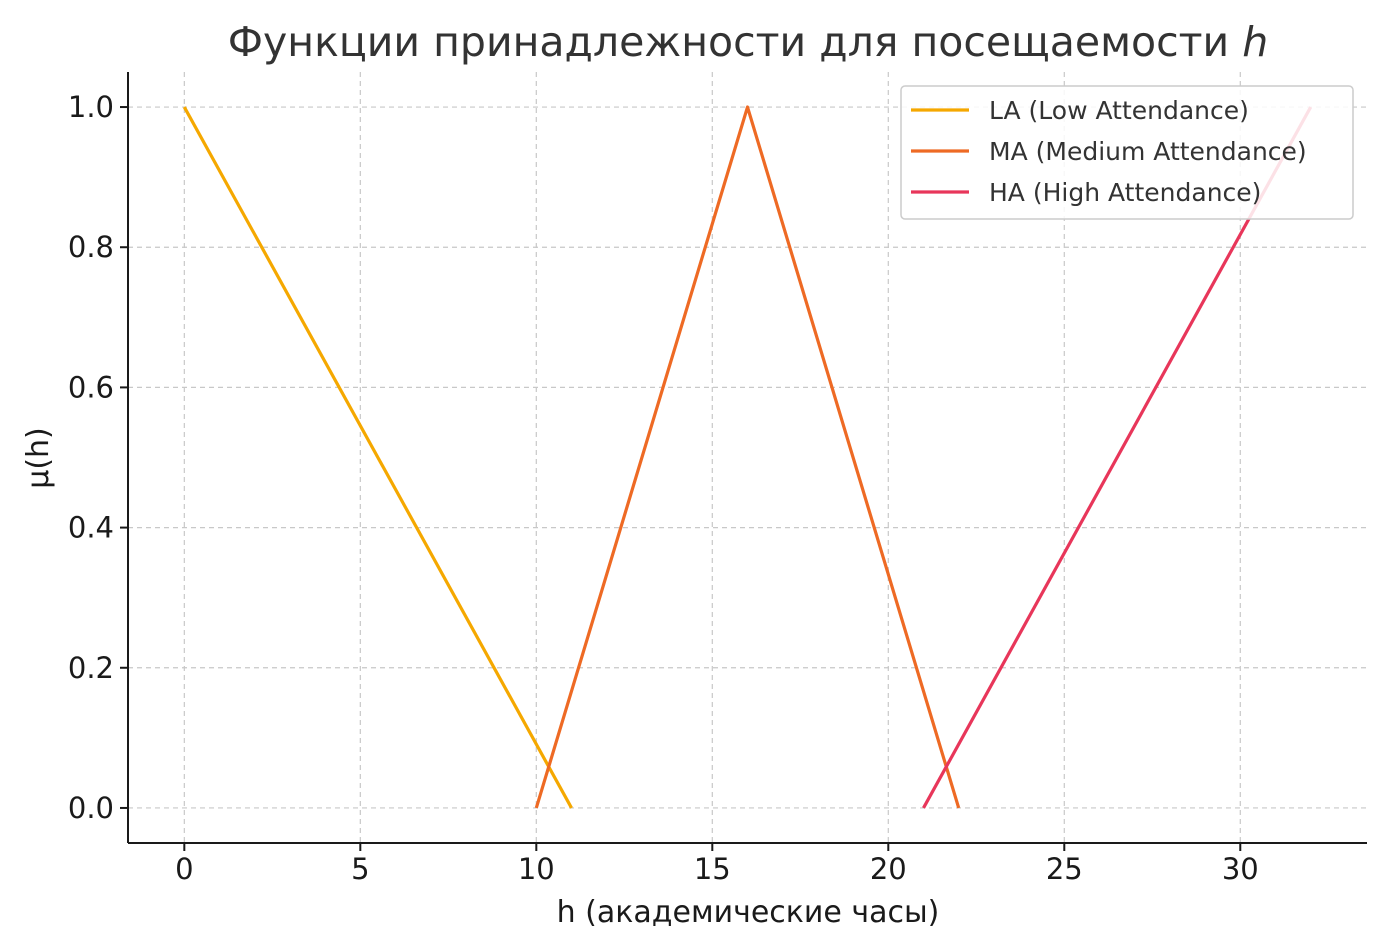 The image size is (1387, 949). Describe the element at coordinates (38, 458) in the screenshot. I see `y-axis-label: μ(h)` at that location.